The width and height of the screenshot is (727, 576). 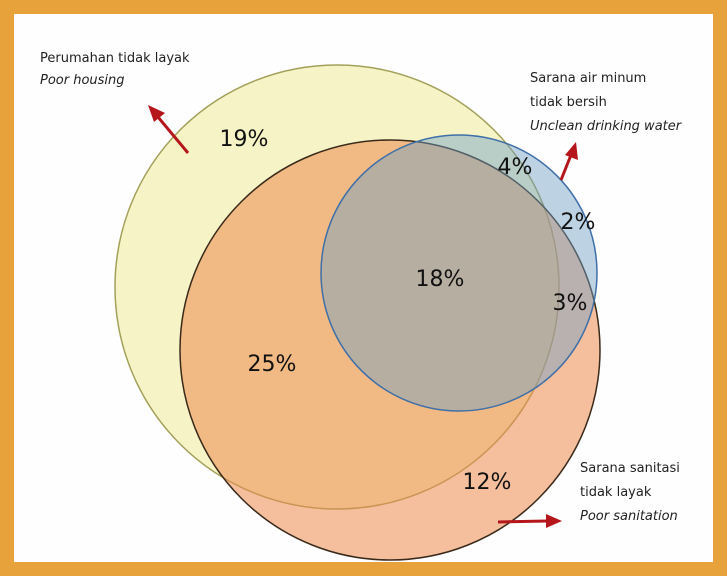 What do you see at coordinates (487, 482) in the screenshot?
I see `region-label: 12%` at bounding box center [487, 482].